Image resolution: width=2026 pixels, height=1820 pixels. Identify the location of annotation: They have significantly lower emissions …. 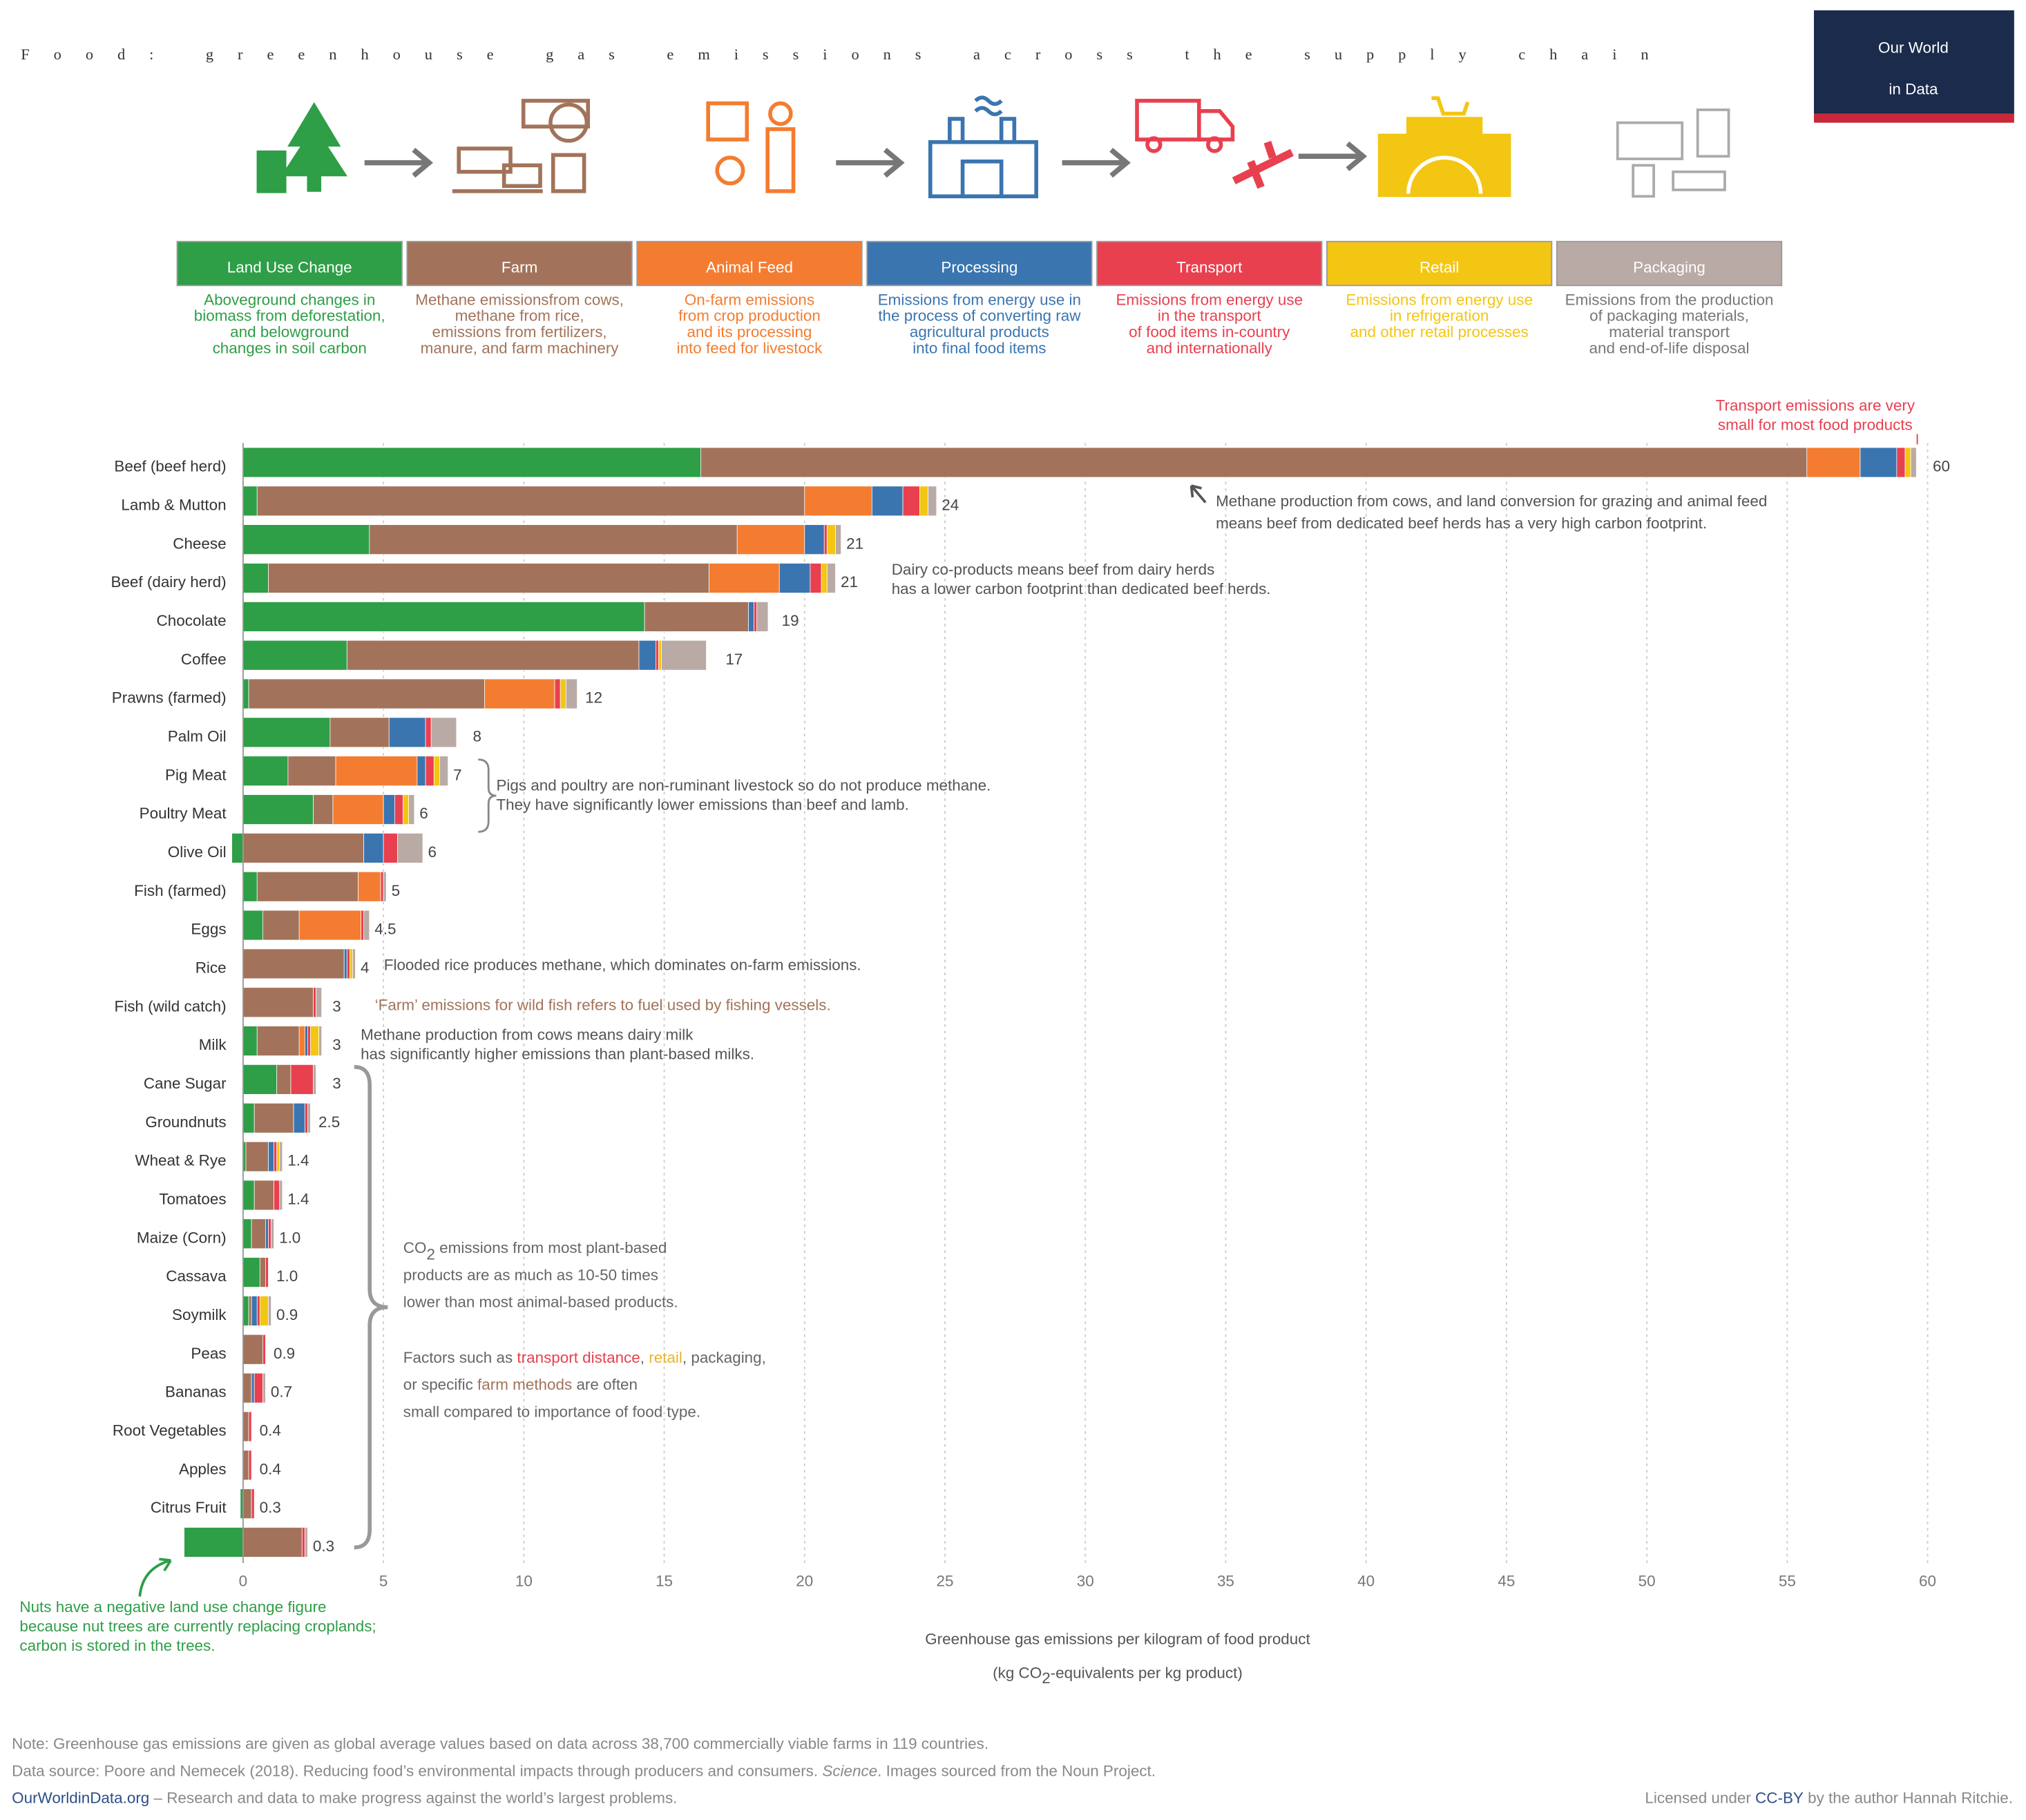
(702, 805).